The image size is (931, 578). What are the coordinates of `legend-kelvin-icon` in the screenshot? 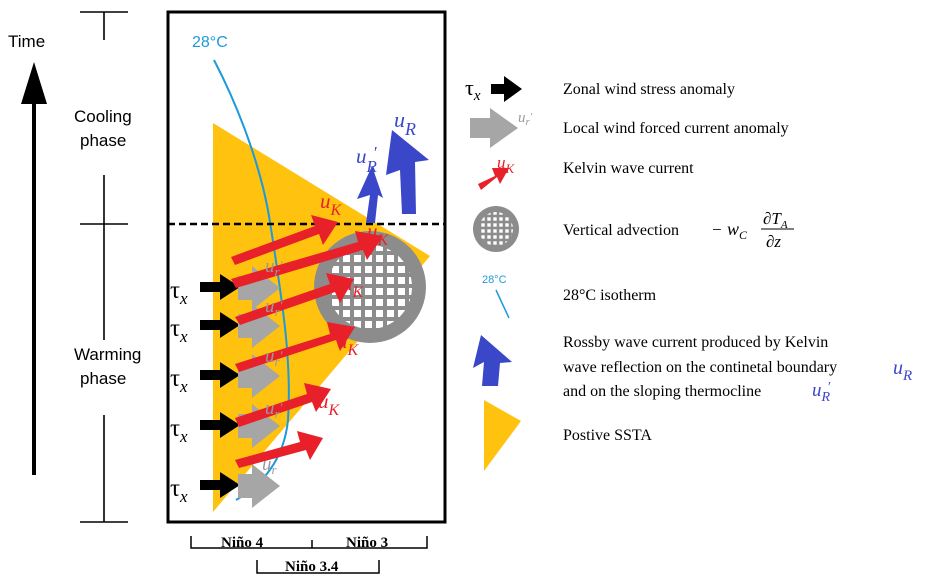 It's located at (493, 179).